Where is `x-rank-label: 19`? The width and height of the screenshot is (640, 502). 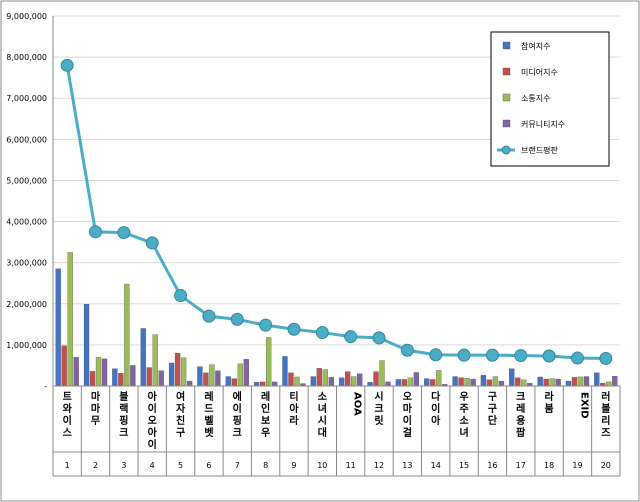 x-rank-label: 19 is located at coordinates (577, 465).